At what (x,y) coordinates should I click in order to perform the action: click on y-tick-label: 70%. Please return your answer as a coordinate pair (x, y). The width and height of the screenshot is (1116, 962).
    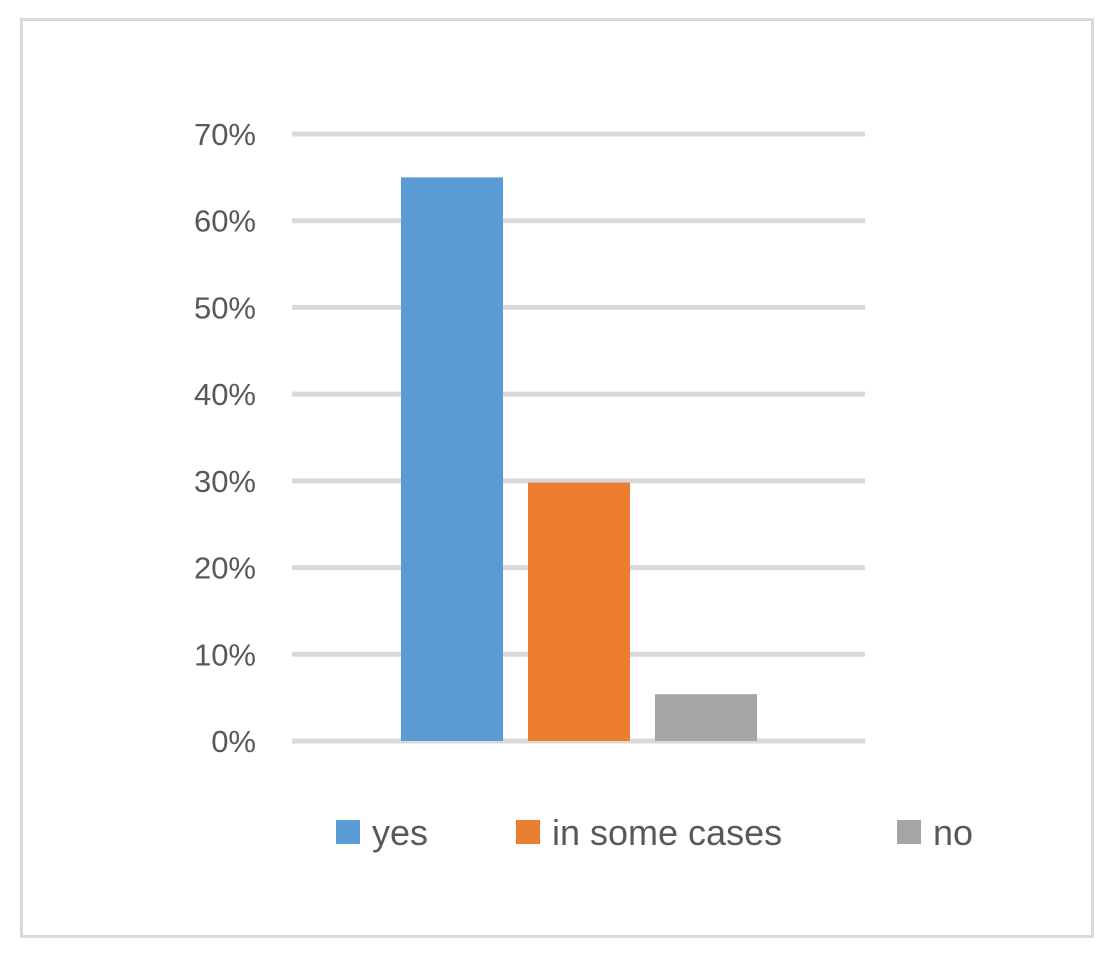
    Looking at the image, I should click on (225, 134).